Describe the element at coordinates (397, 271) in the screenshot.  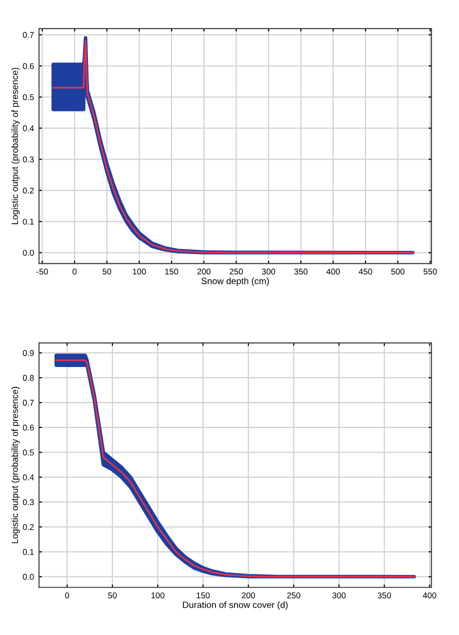
I see `x-tick-label: 500` at that location.